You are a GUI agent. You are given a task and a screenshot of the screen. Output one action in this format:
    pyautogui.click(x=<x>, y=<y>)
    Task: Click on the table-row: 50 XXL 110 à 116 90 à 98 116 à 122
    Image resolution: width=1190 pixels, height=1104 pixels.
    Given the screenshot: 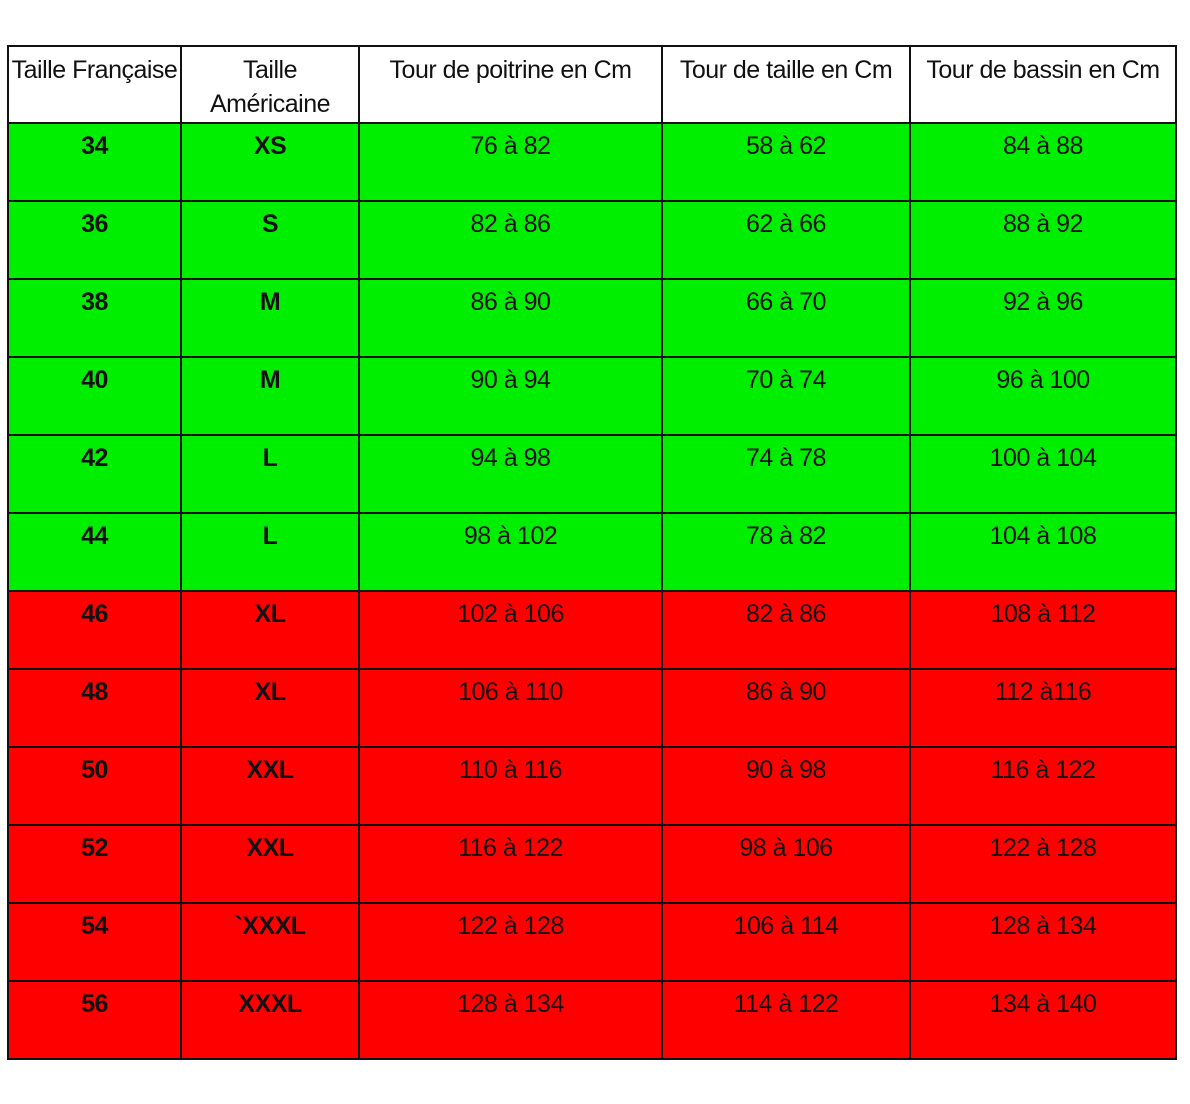 What is the action you would take?
    pyautogui.click(x=592, y=786)
    